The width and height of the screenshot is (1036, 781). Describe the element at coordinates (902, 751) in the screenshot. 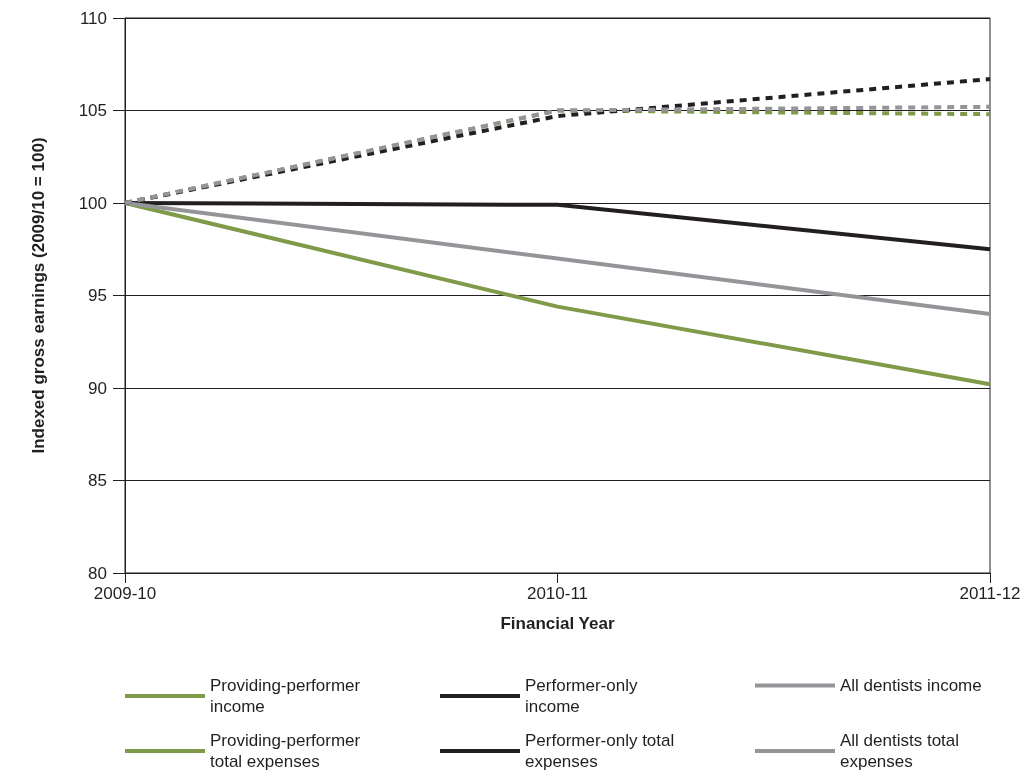

I see `legend-label: All dentists total expenses` at that location.